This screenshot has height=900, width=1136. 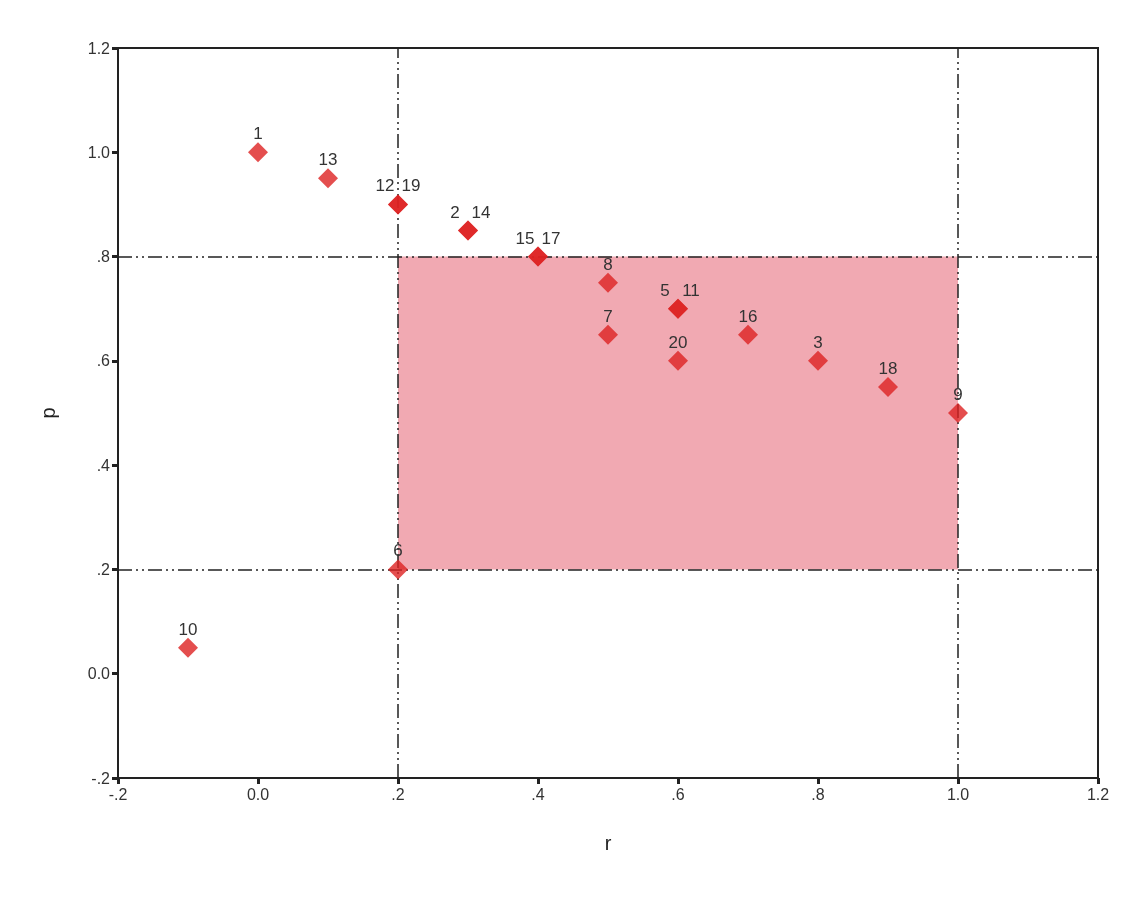 What do you see at coordinates (188, 629) in the screenshot?
I see `annotation: 10` at bounding box center [188, 629].